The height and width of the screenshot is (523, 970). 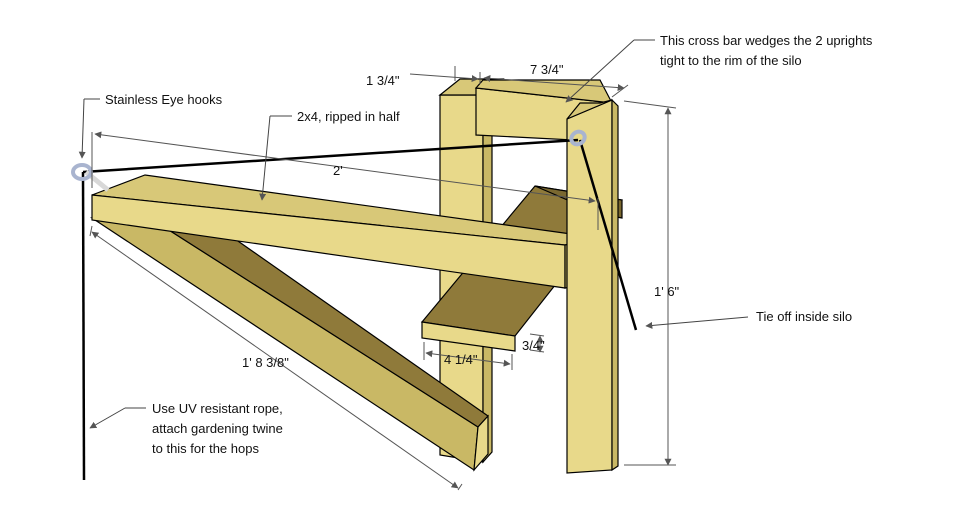 What do you see at coordinates (804, 316) in the screenshot?
I see `tie-off-label: Tie off inside silo` at bounding box center [804, 316].